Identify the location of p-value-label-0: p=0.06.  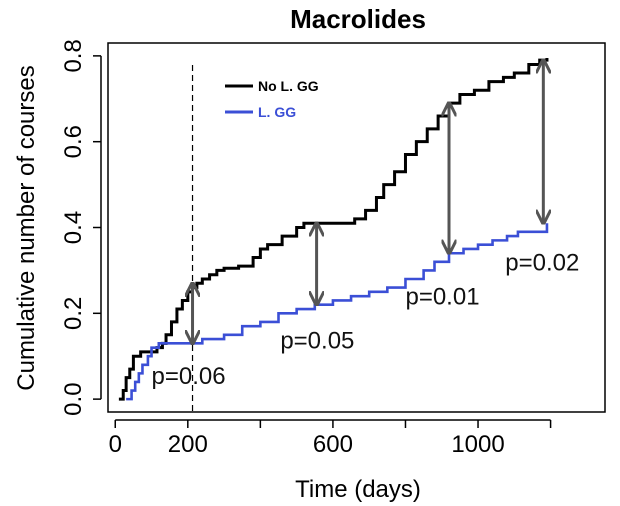
(189, 376).